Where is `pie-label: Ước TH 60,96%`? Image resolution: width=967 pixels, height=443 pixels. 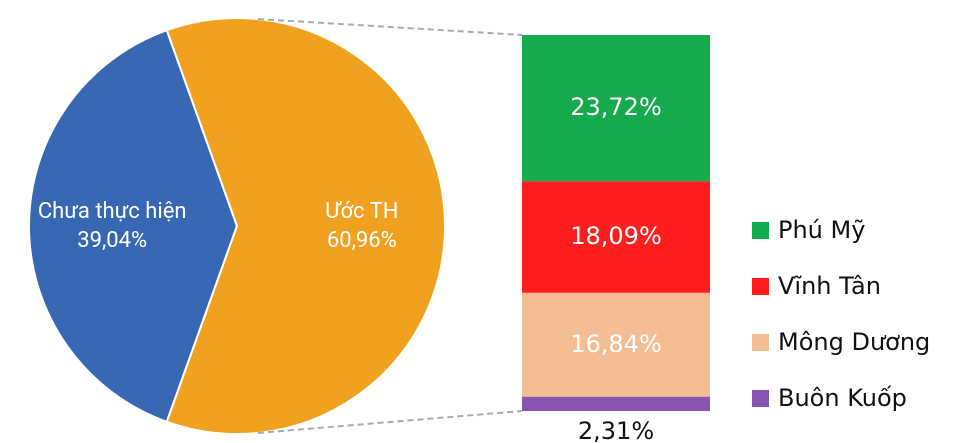
pie-label: Ước TH 60,96% is located at coordinates (362, 226).